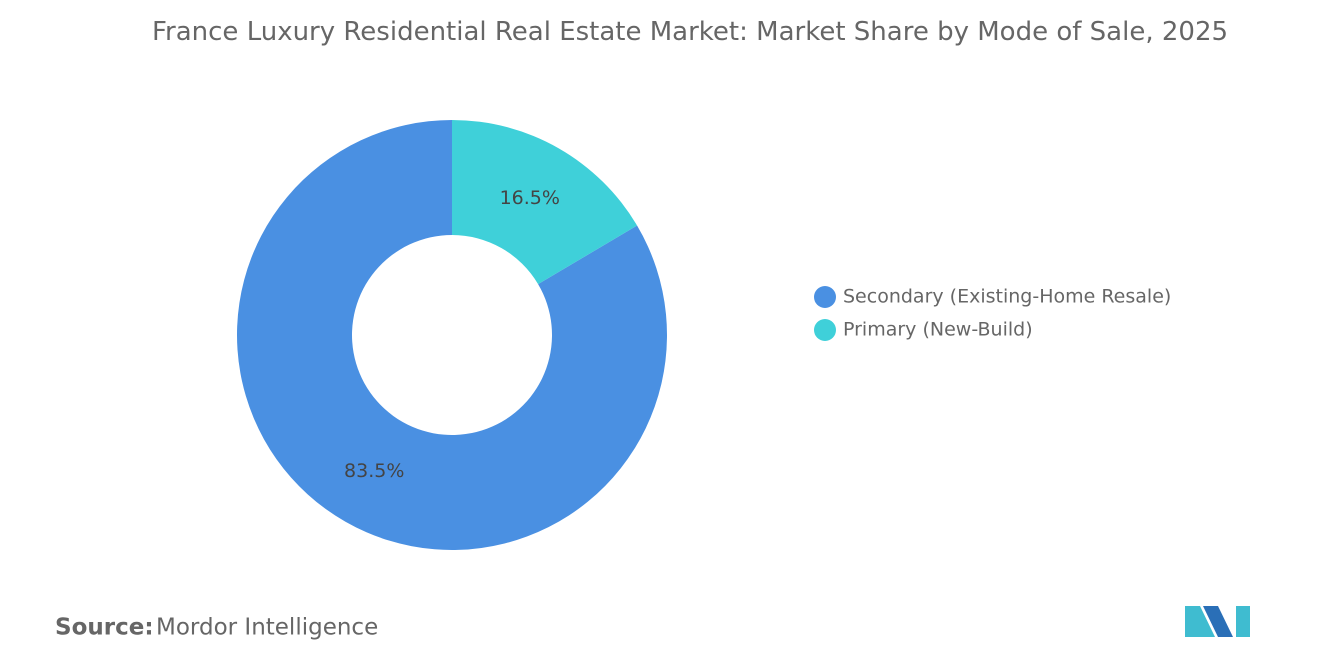  I want to click on donut-slice, so click(545, 202).